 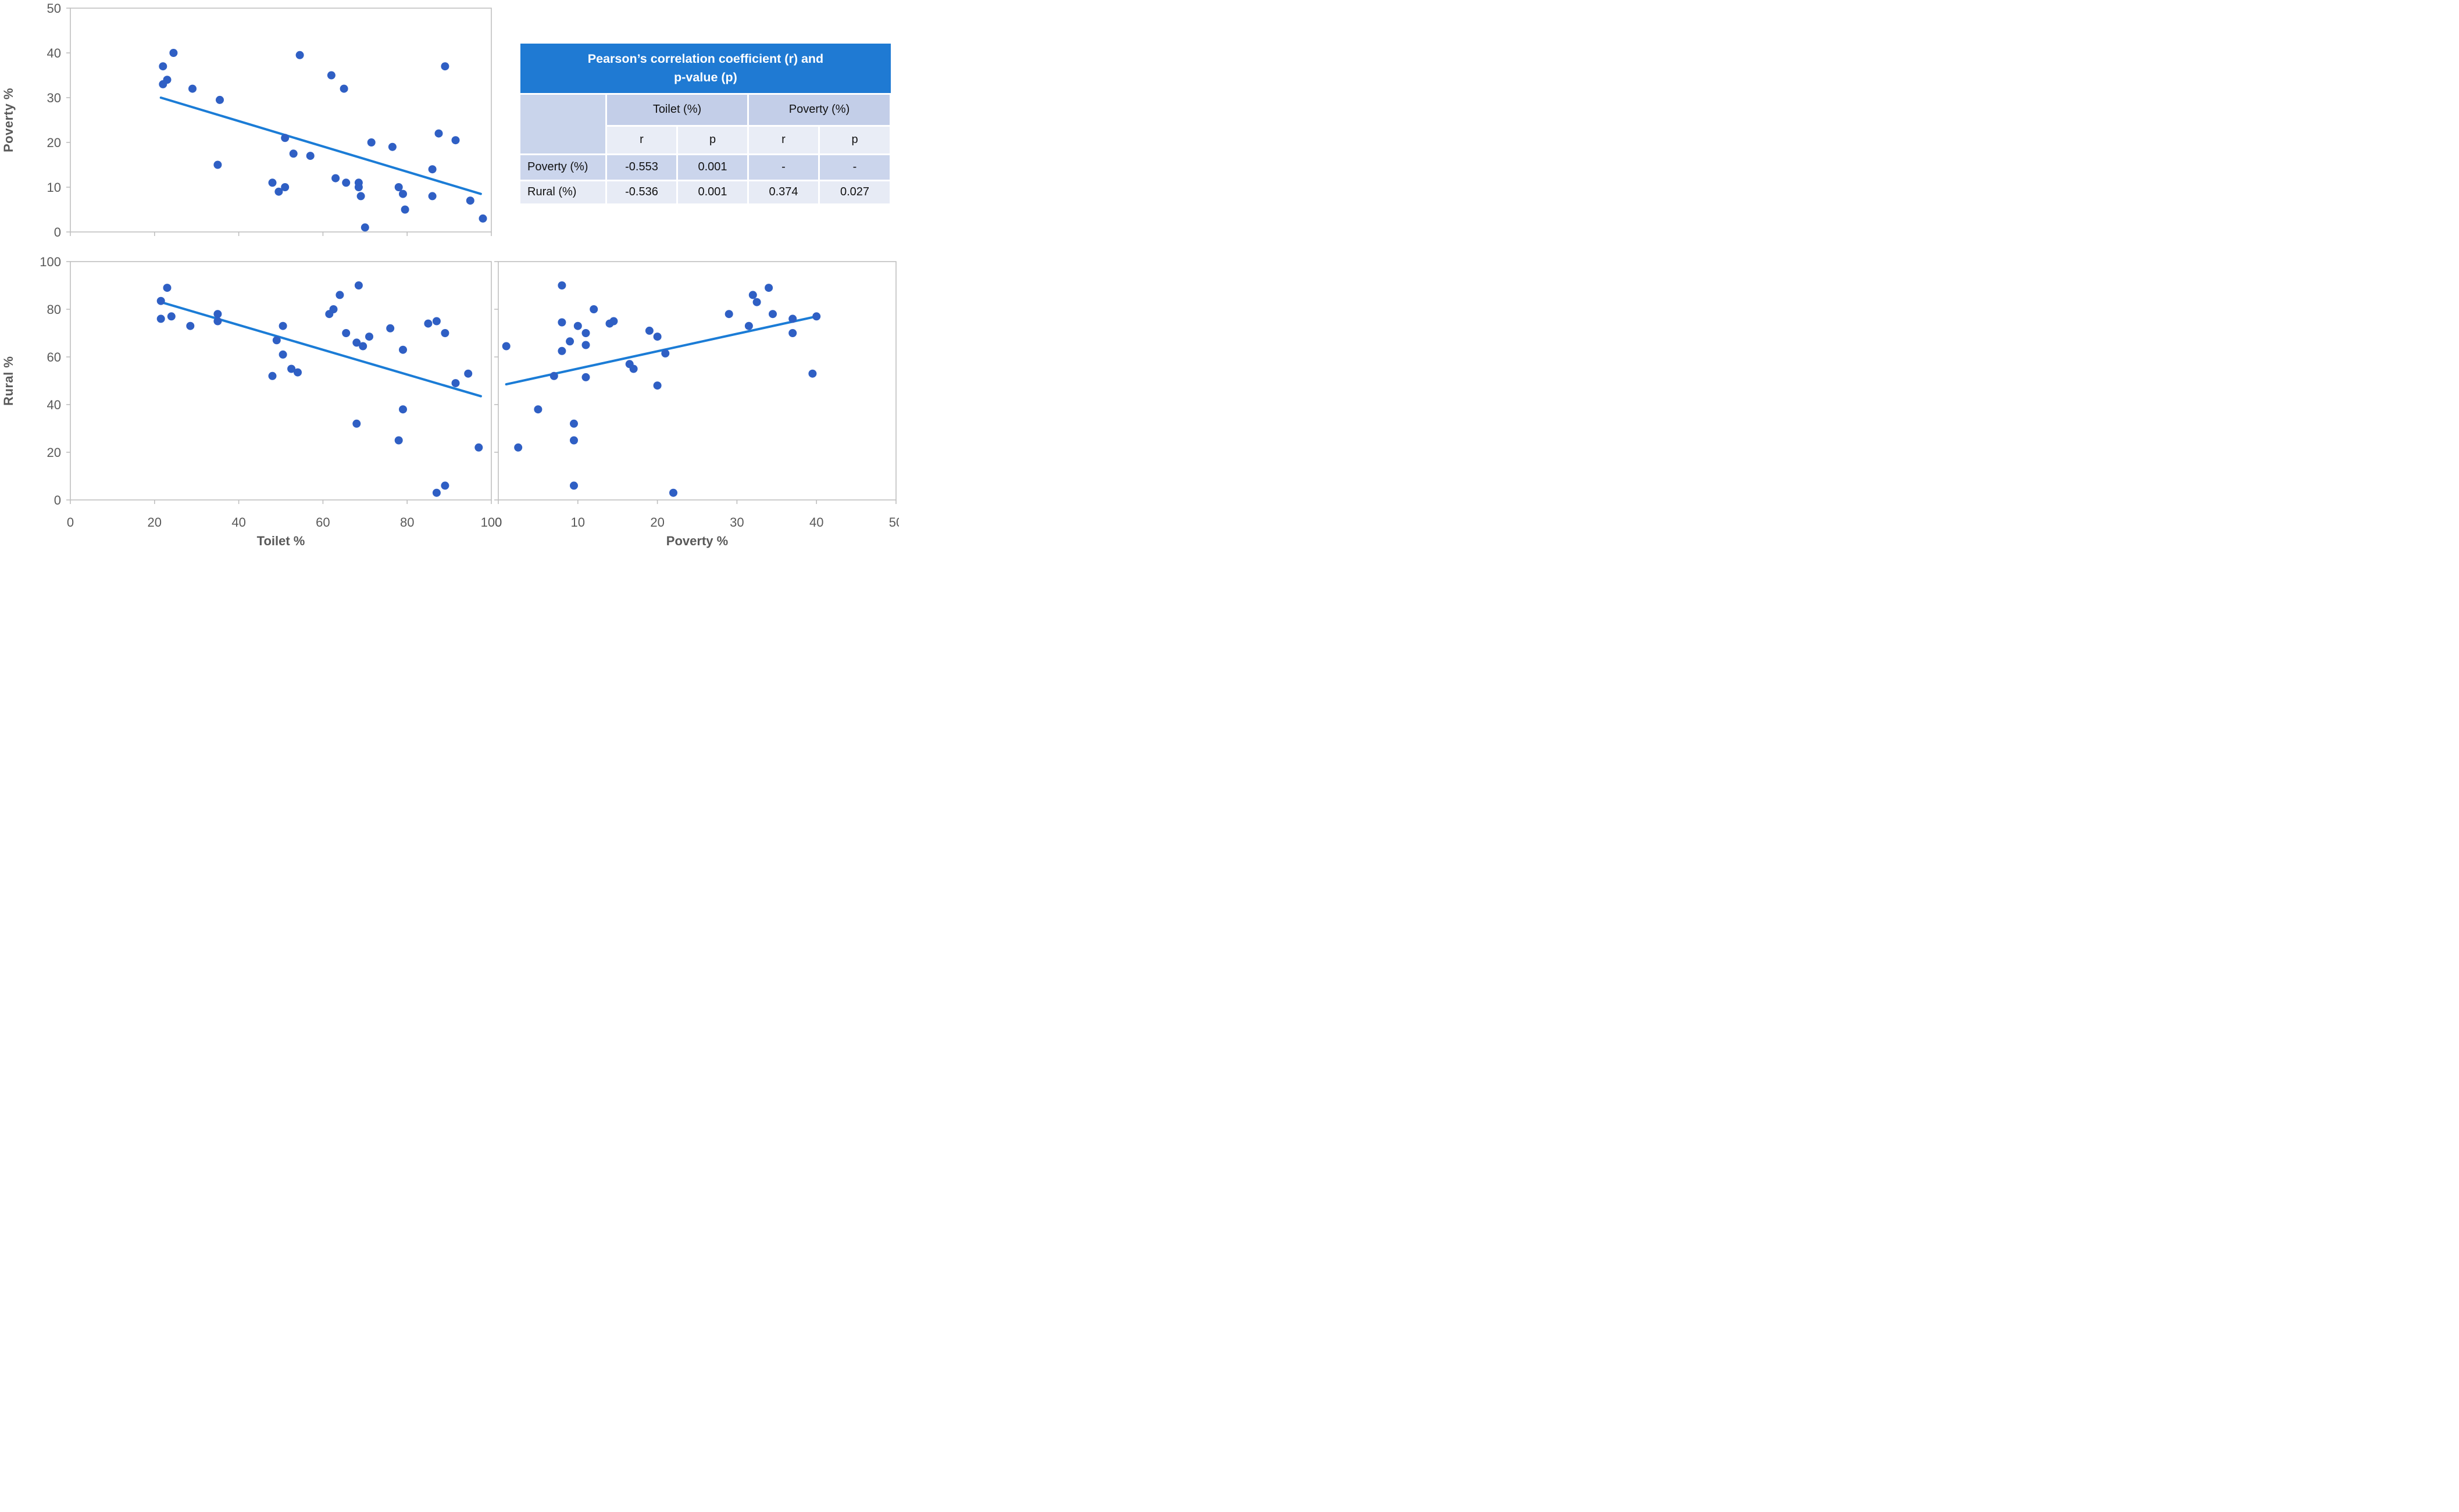 What do you see at coordinates (705, 77) in the screenshot?
I see `table-title-line2: p-value (p)` at bounding box center [705, 77].